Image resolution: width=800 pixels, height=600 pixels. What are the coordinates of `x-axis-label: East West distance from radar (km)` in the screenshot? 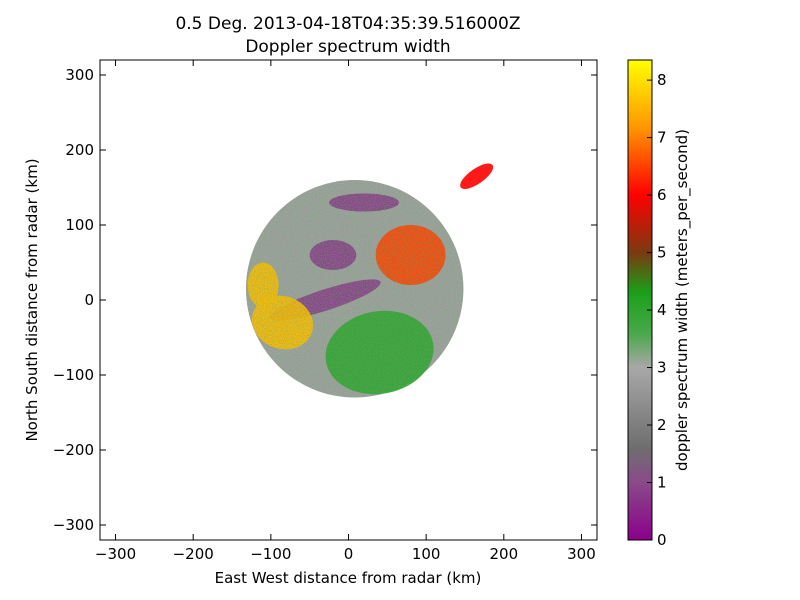 It's located at (348, 578).